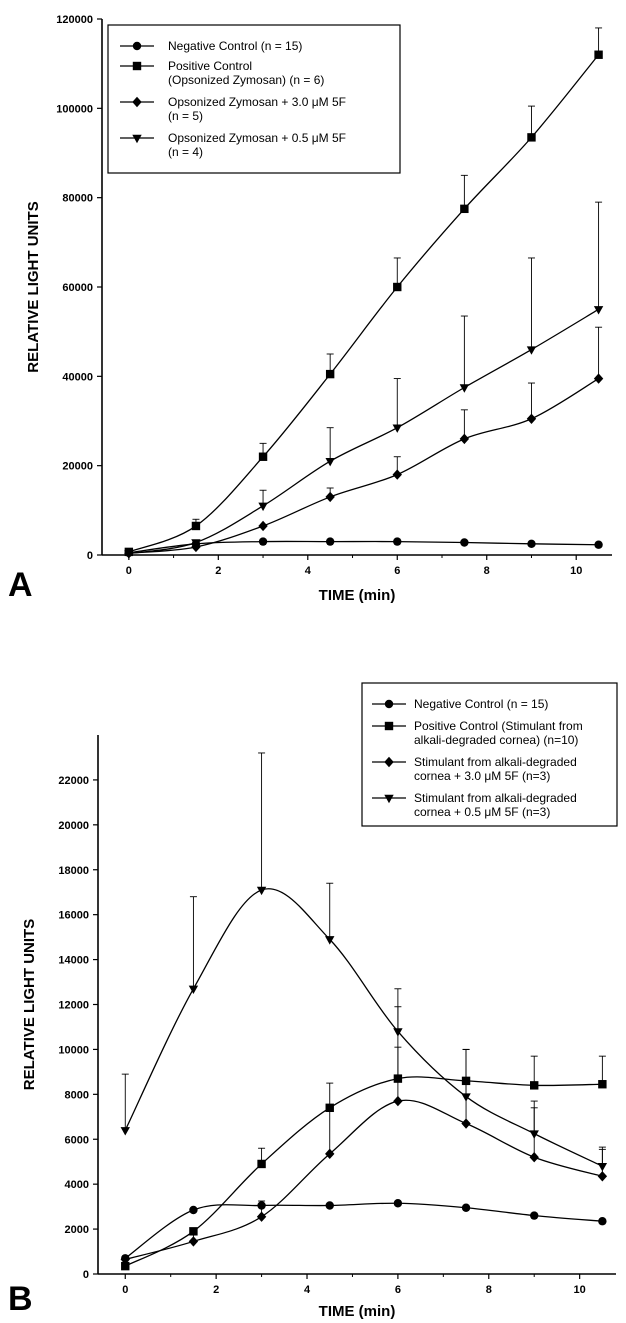  Describe the element at coordinates (308, 571) in the screenshot. I see `x-tick-label: 4` at that location.